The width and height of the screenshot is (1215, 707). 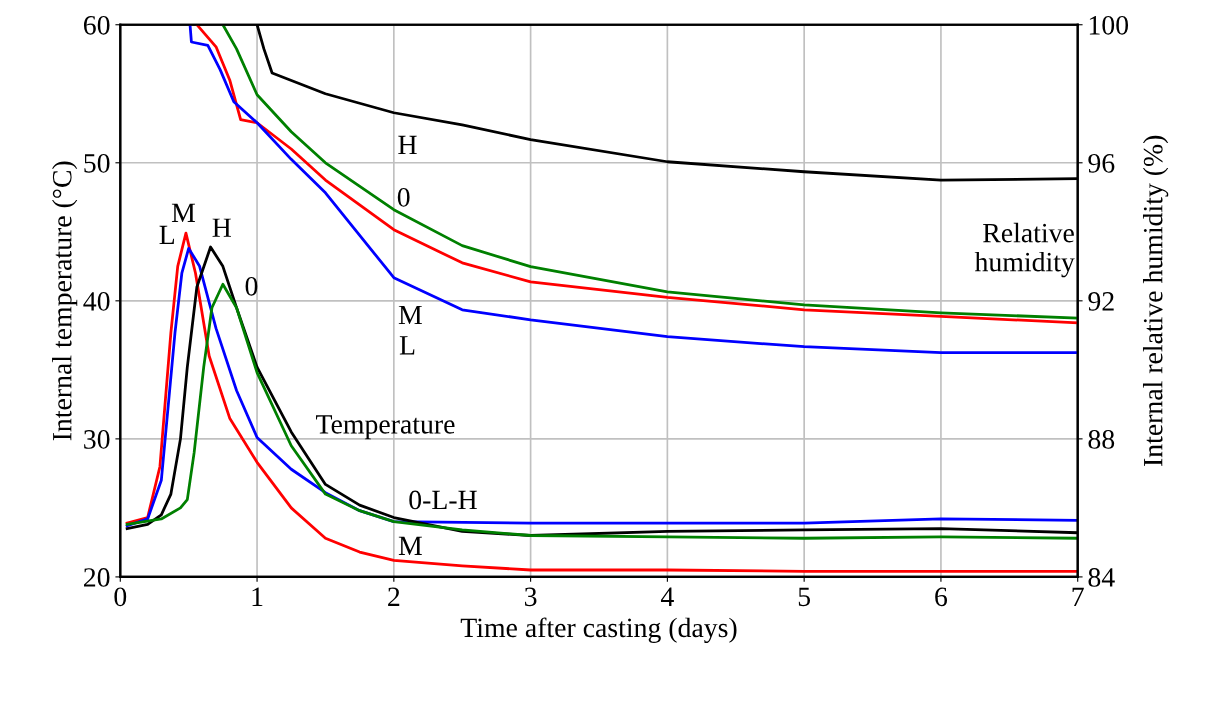 What do you see at coordinates (1078, 596) in the screenshot?
I see `x-tick-label: 7` at bounding box center [1078, 596].